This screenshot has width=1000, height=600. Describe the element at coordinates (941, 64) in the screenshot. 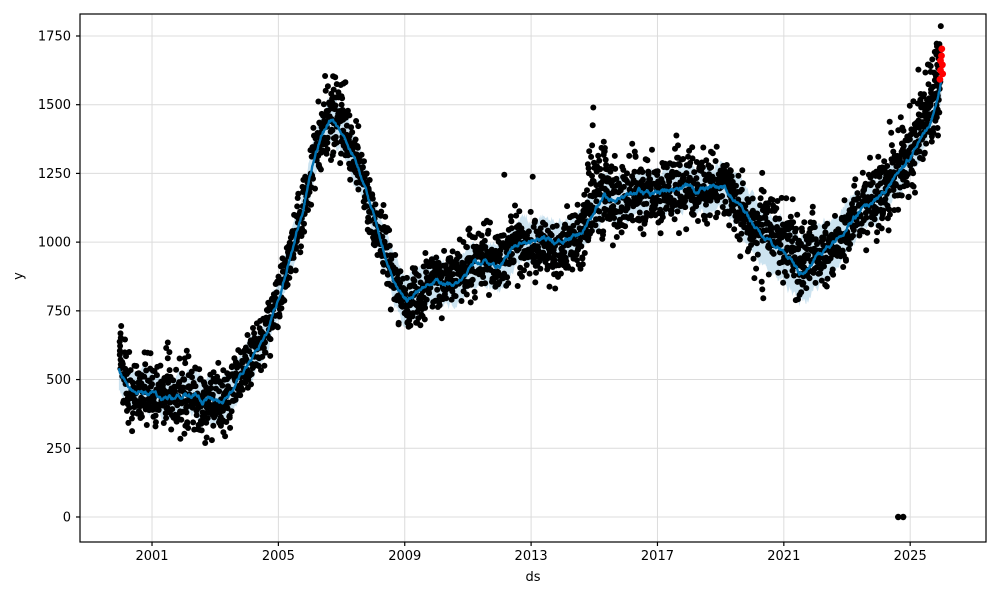

I see `anomaly-points` at that location.